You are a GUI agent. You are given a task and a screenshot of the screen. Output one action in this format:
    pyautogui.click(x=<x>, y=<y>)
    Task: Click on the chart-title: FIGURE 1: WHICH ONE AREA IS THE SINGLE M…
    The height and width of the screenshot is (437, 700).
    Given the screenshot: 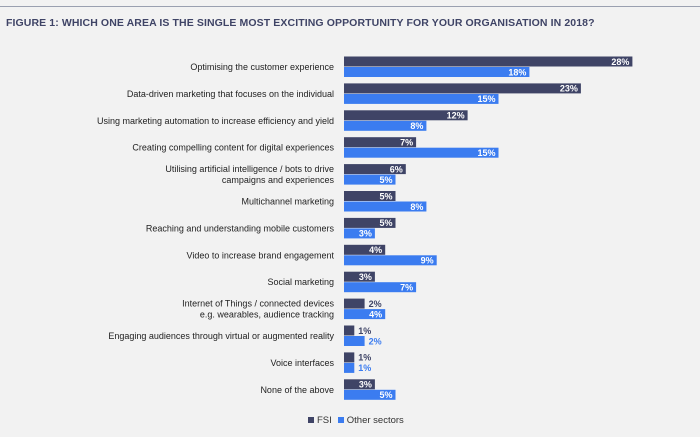 What is the action you would take?
    pyautogui.click(x=300, y=23)
    